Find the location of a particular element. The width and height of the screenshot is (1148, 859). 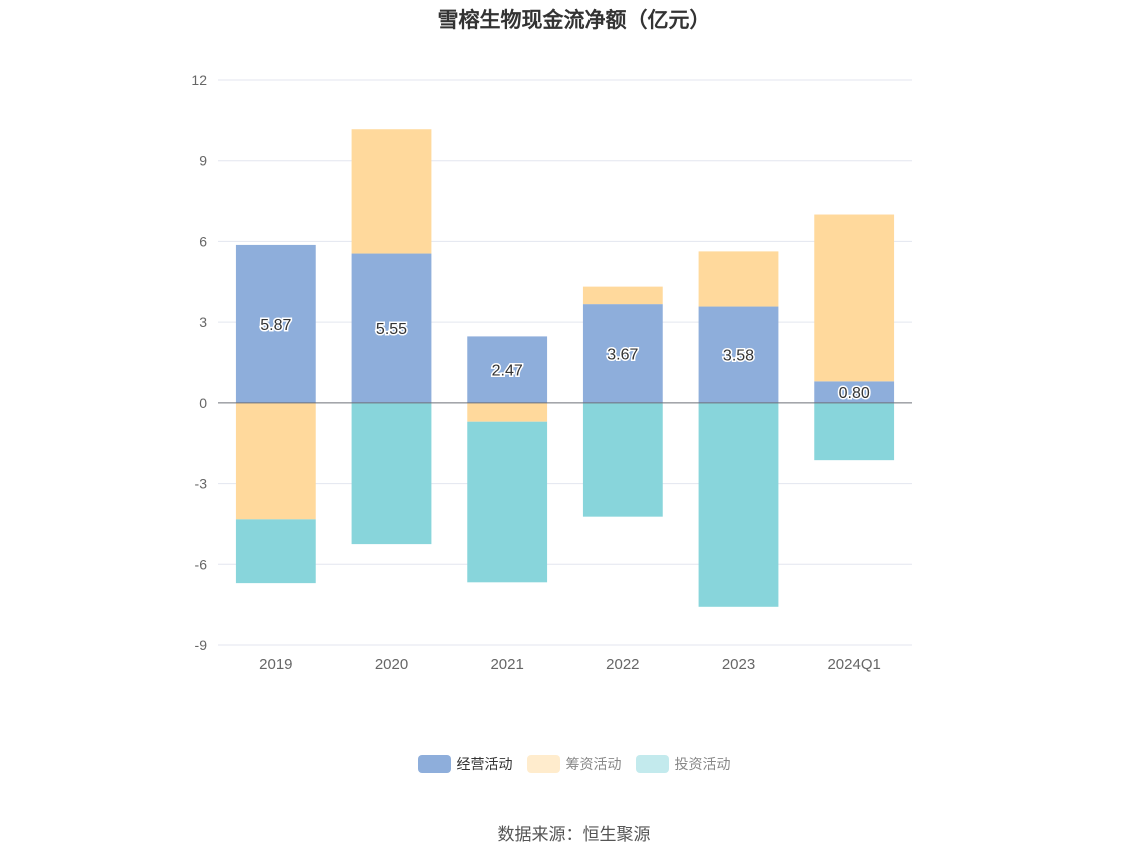

legend-label-operating: 经营活动 is located at coordinates (484, 765).